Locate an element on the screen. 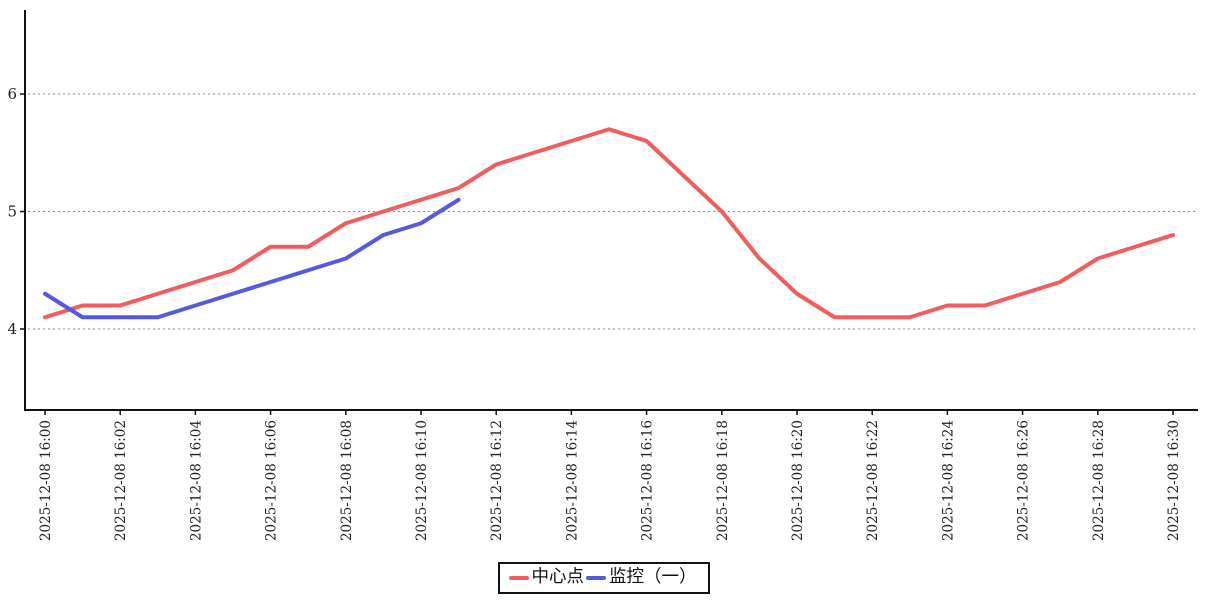  x-tick-label: 2025-12-08 16:18 is located at coordinates (723, 480).